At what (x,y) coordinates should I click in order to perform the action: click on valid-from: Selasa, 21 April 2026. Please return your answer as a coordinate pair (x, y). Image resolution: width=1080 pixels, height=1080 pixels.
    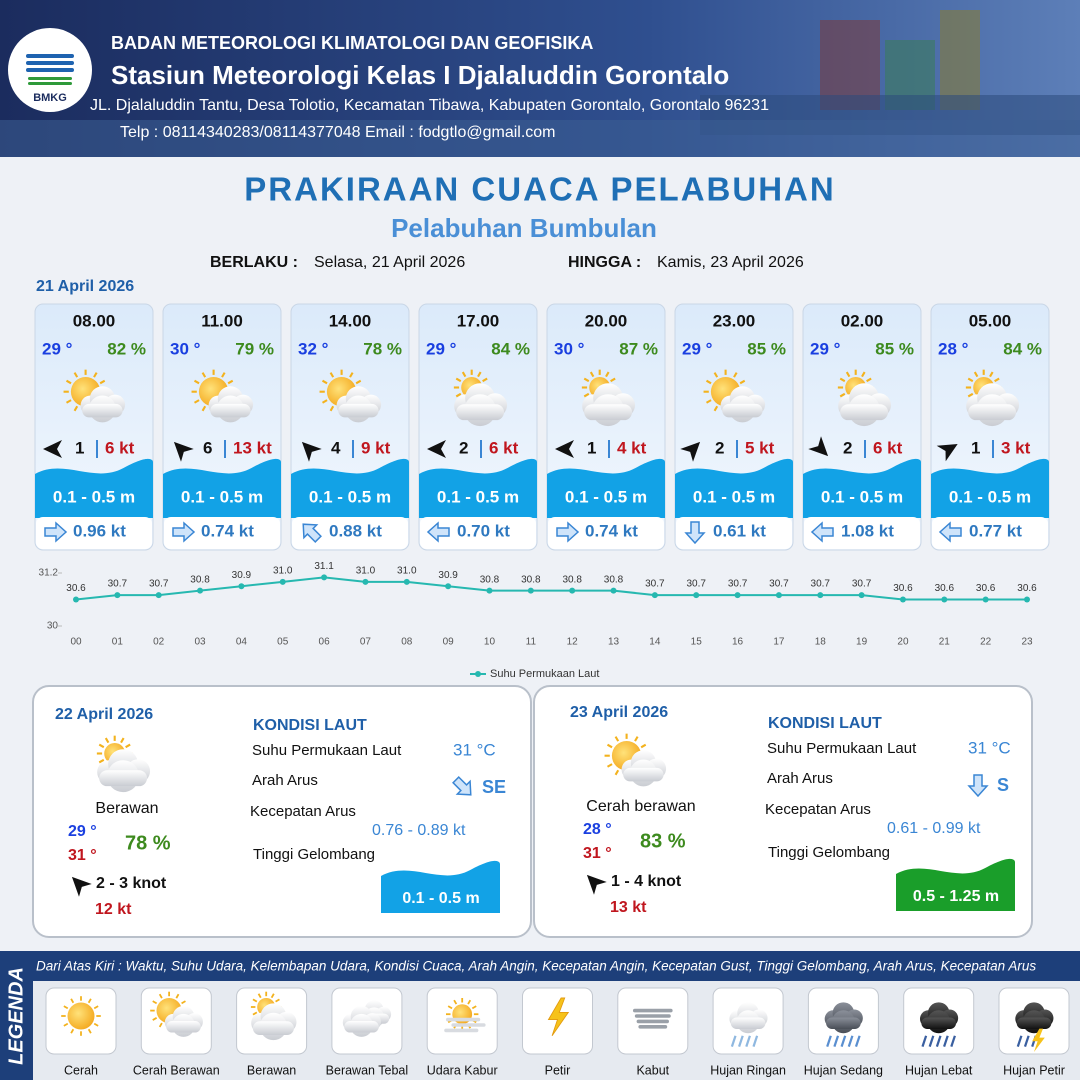
    Looking at the image, I should click on (389, 262).